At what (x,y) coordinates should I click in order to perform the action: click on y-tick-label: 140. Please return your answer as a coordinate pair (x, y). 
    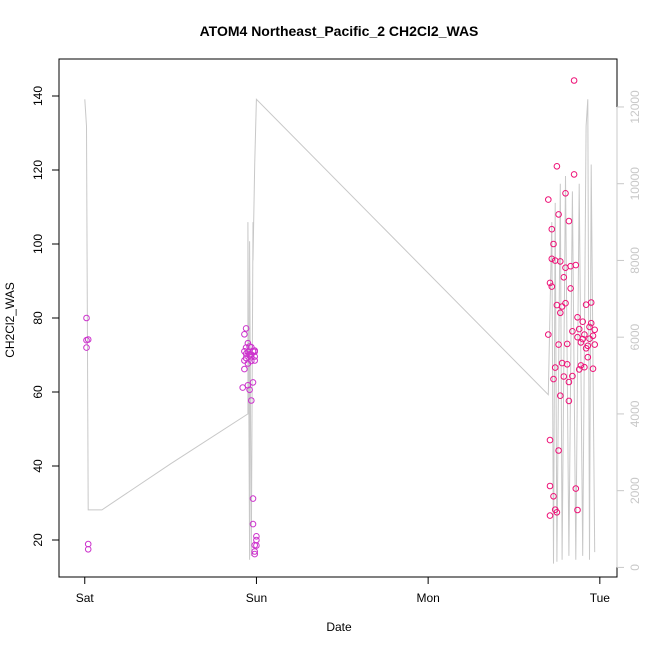
    Looking at the image, I should click on (38, 96).